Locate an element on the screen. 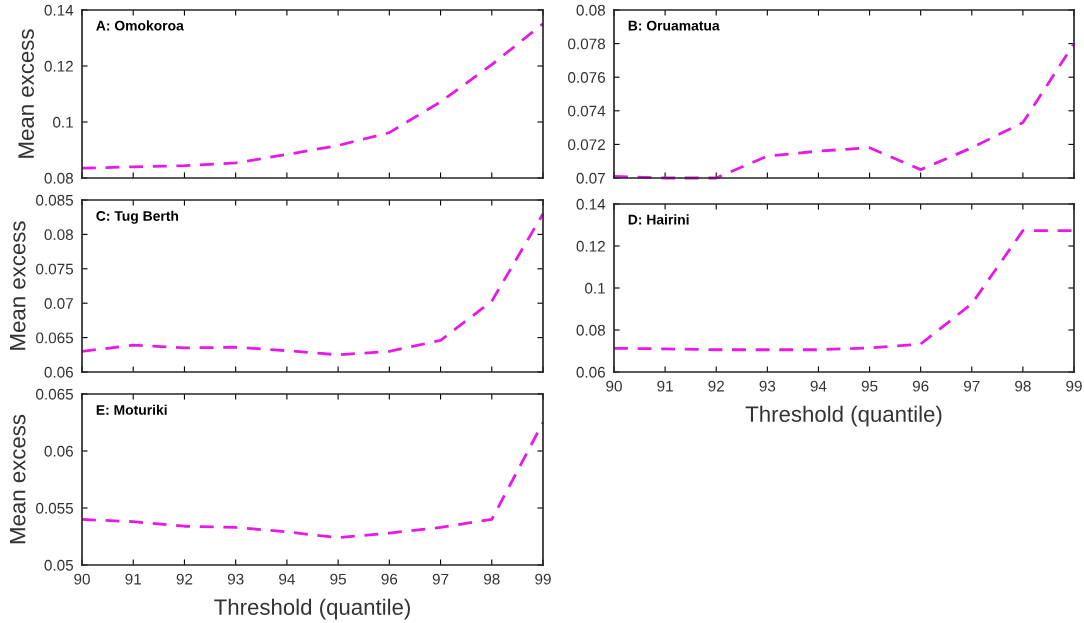  y-tick-label: 0.05 is located at coordinates (59, 565).